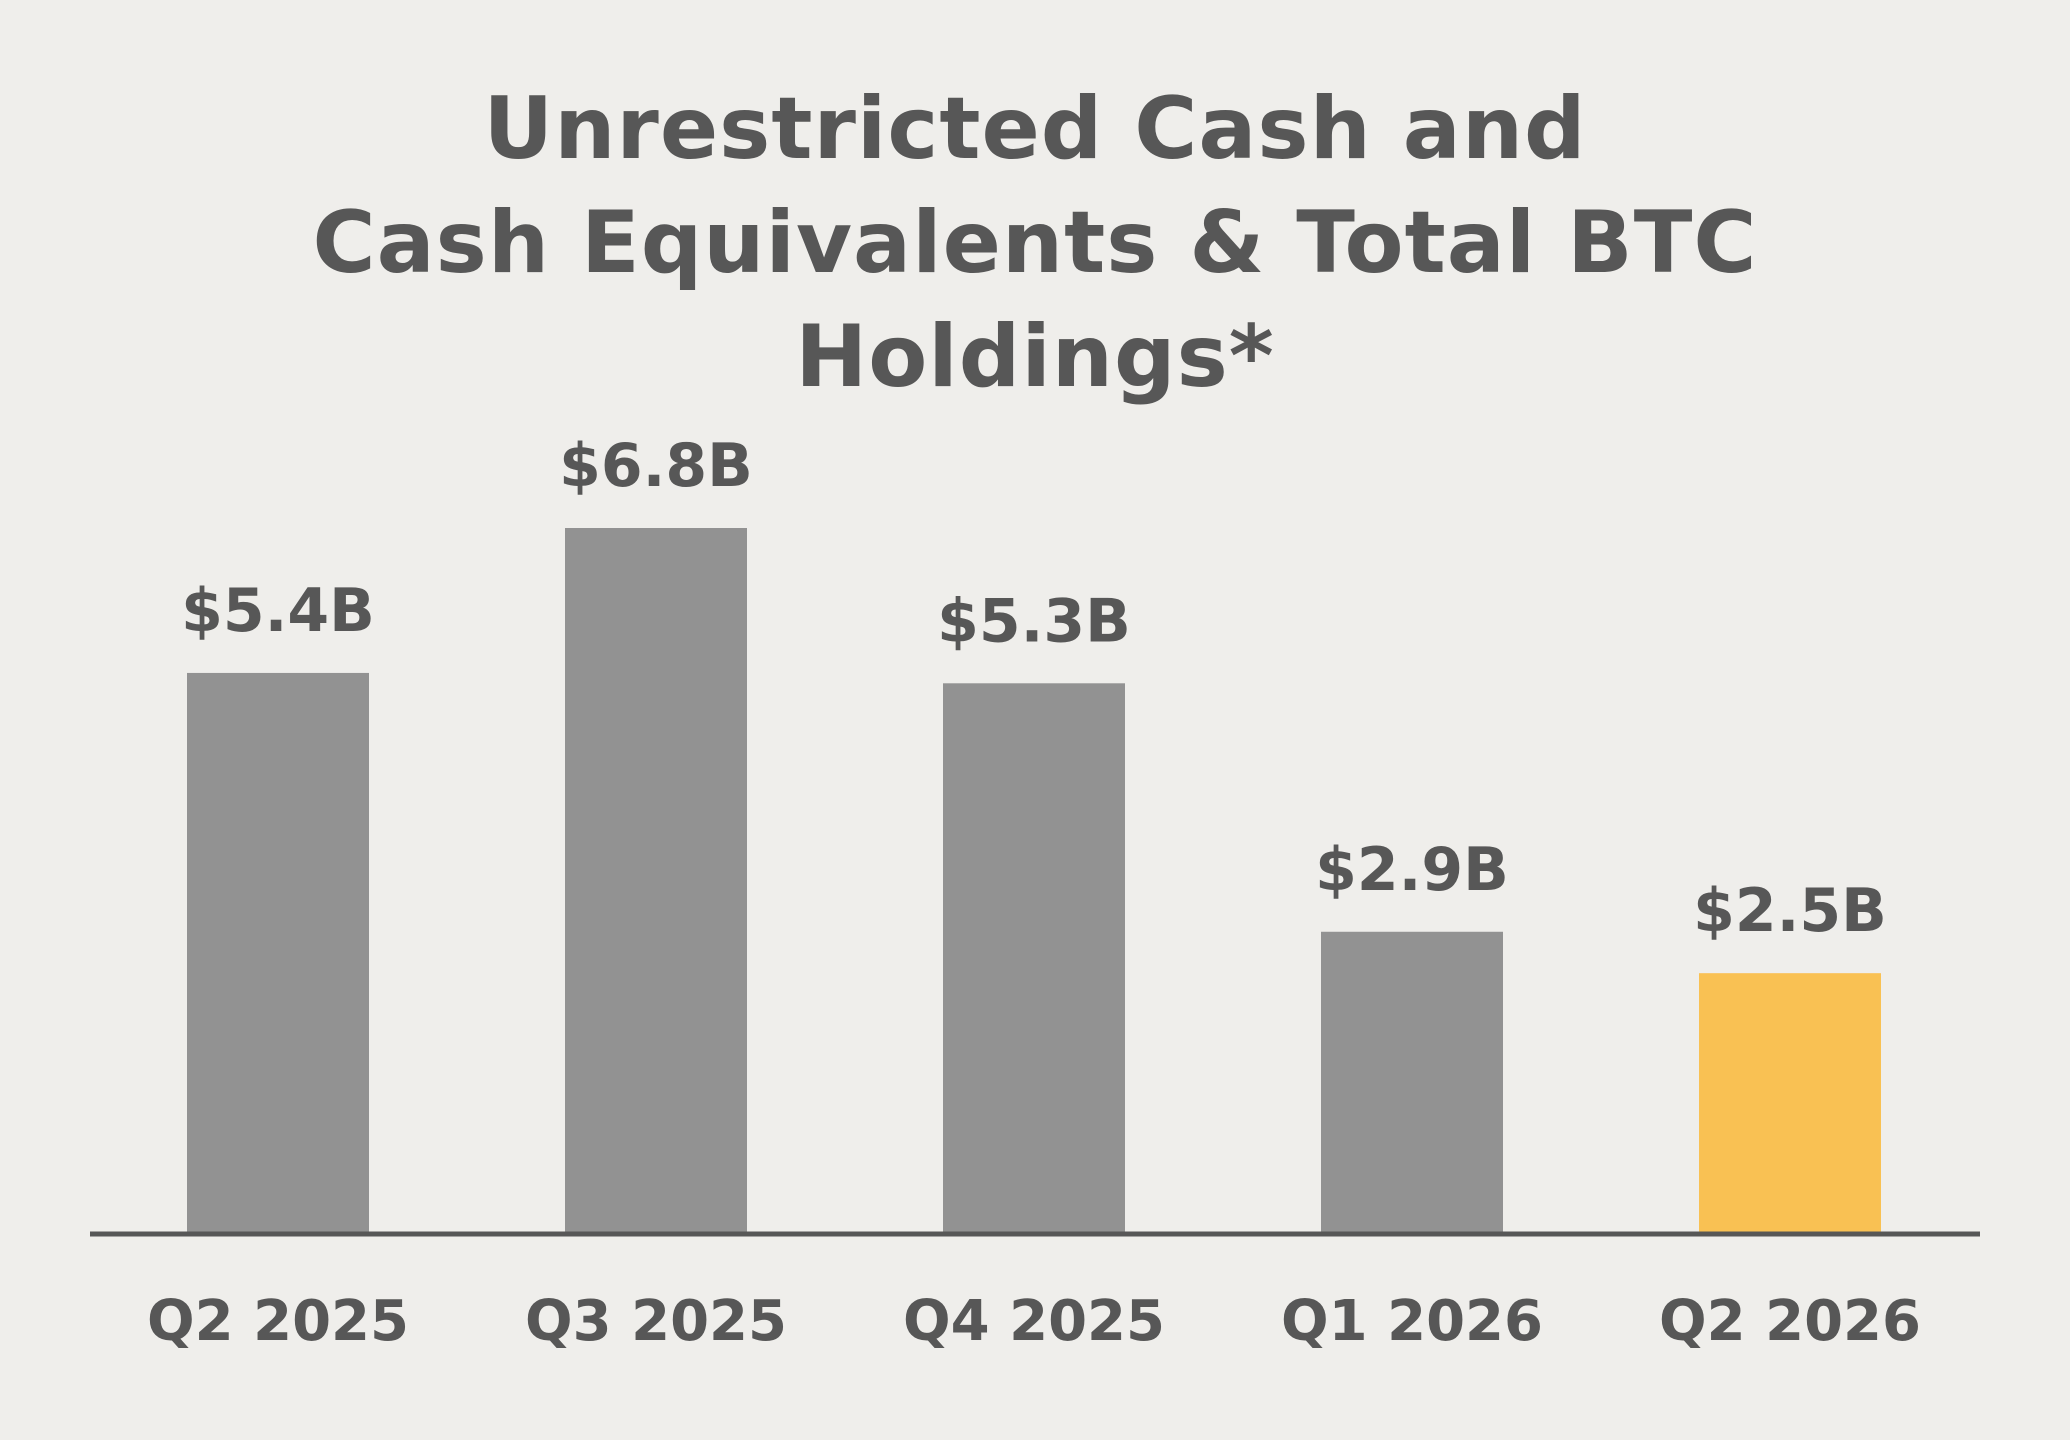  What do you see at coordinates (1034, 957) in the screenshot?
I see `bar-q4-2025` at bounding box center [1034, 957].